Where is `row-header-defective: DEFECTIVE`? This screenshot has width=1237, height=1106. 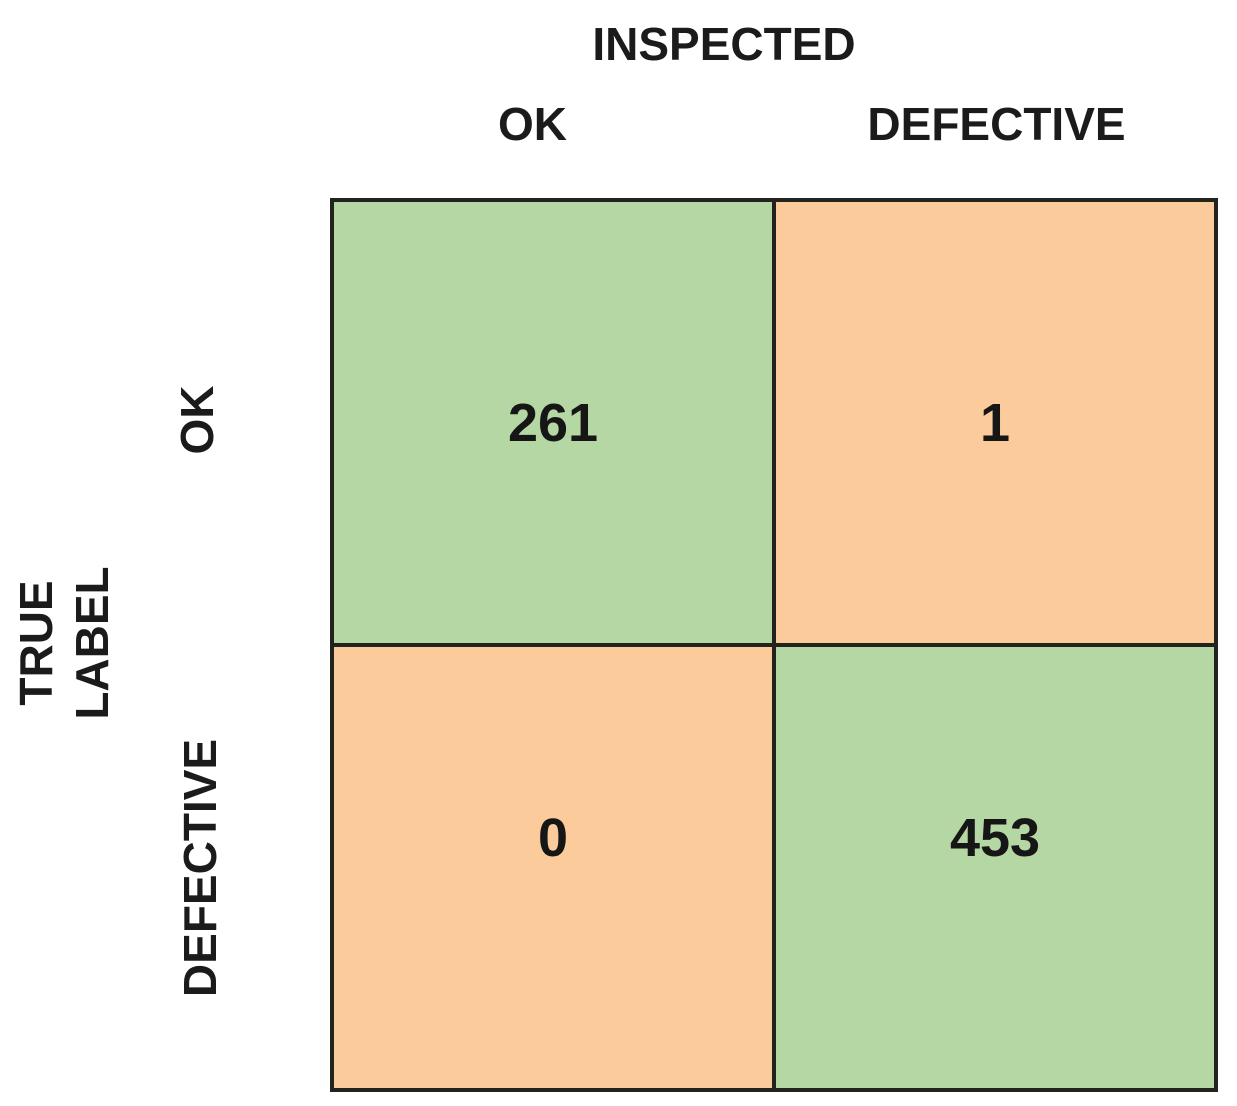
row-header-defective: DEFECTIVE is located at coordinates (200, 868).